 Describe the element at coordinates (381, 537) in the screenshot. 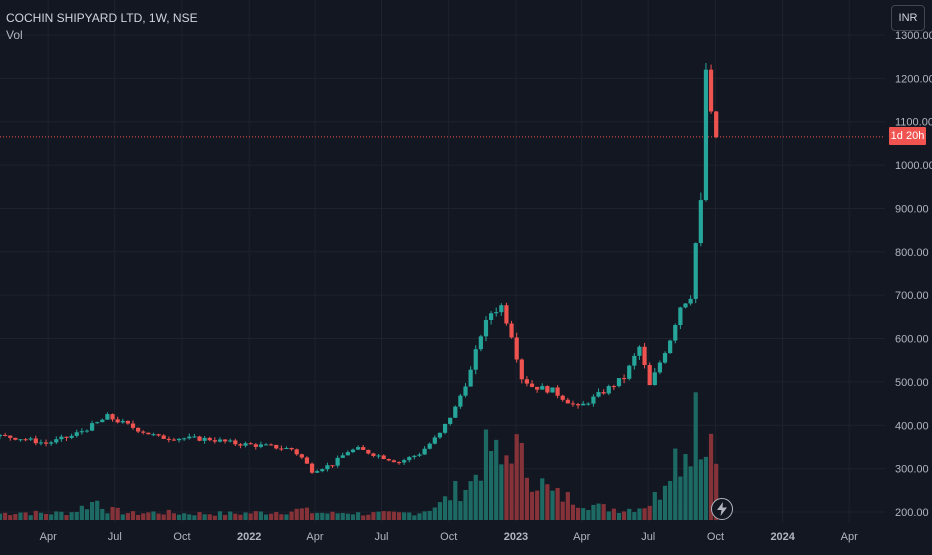

I see `time-tick-label: Jul` at that location.